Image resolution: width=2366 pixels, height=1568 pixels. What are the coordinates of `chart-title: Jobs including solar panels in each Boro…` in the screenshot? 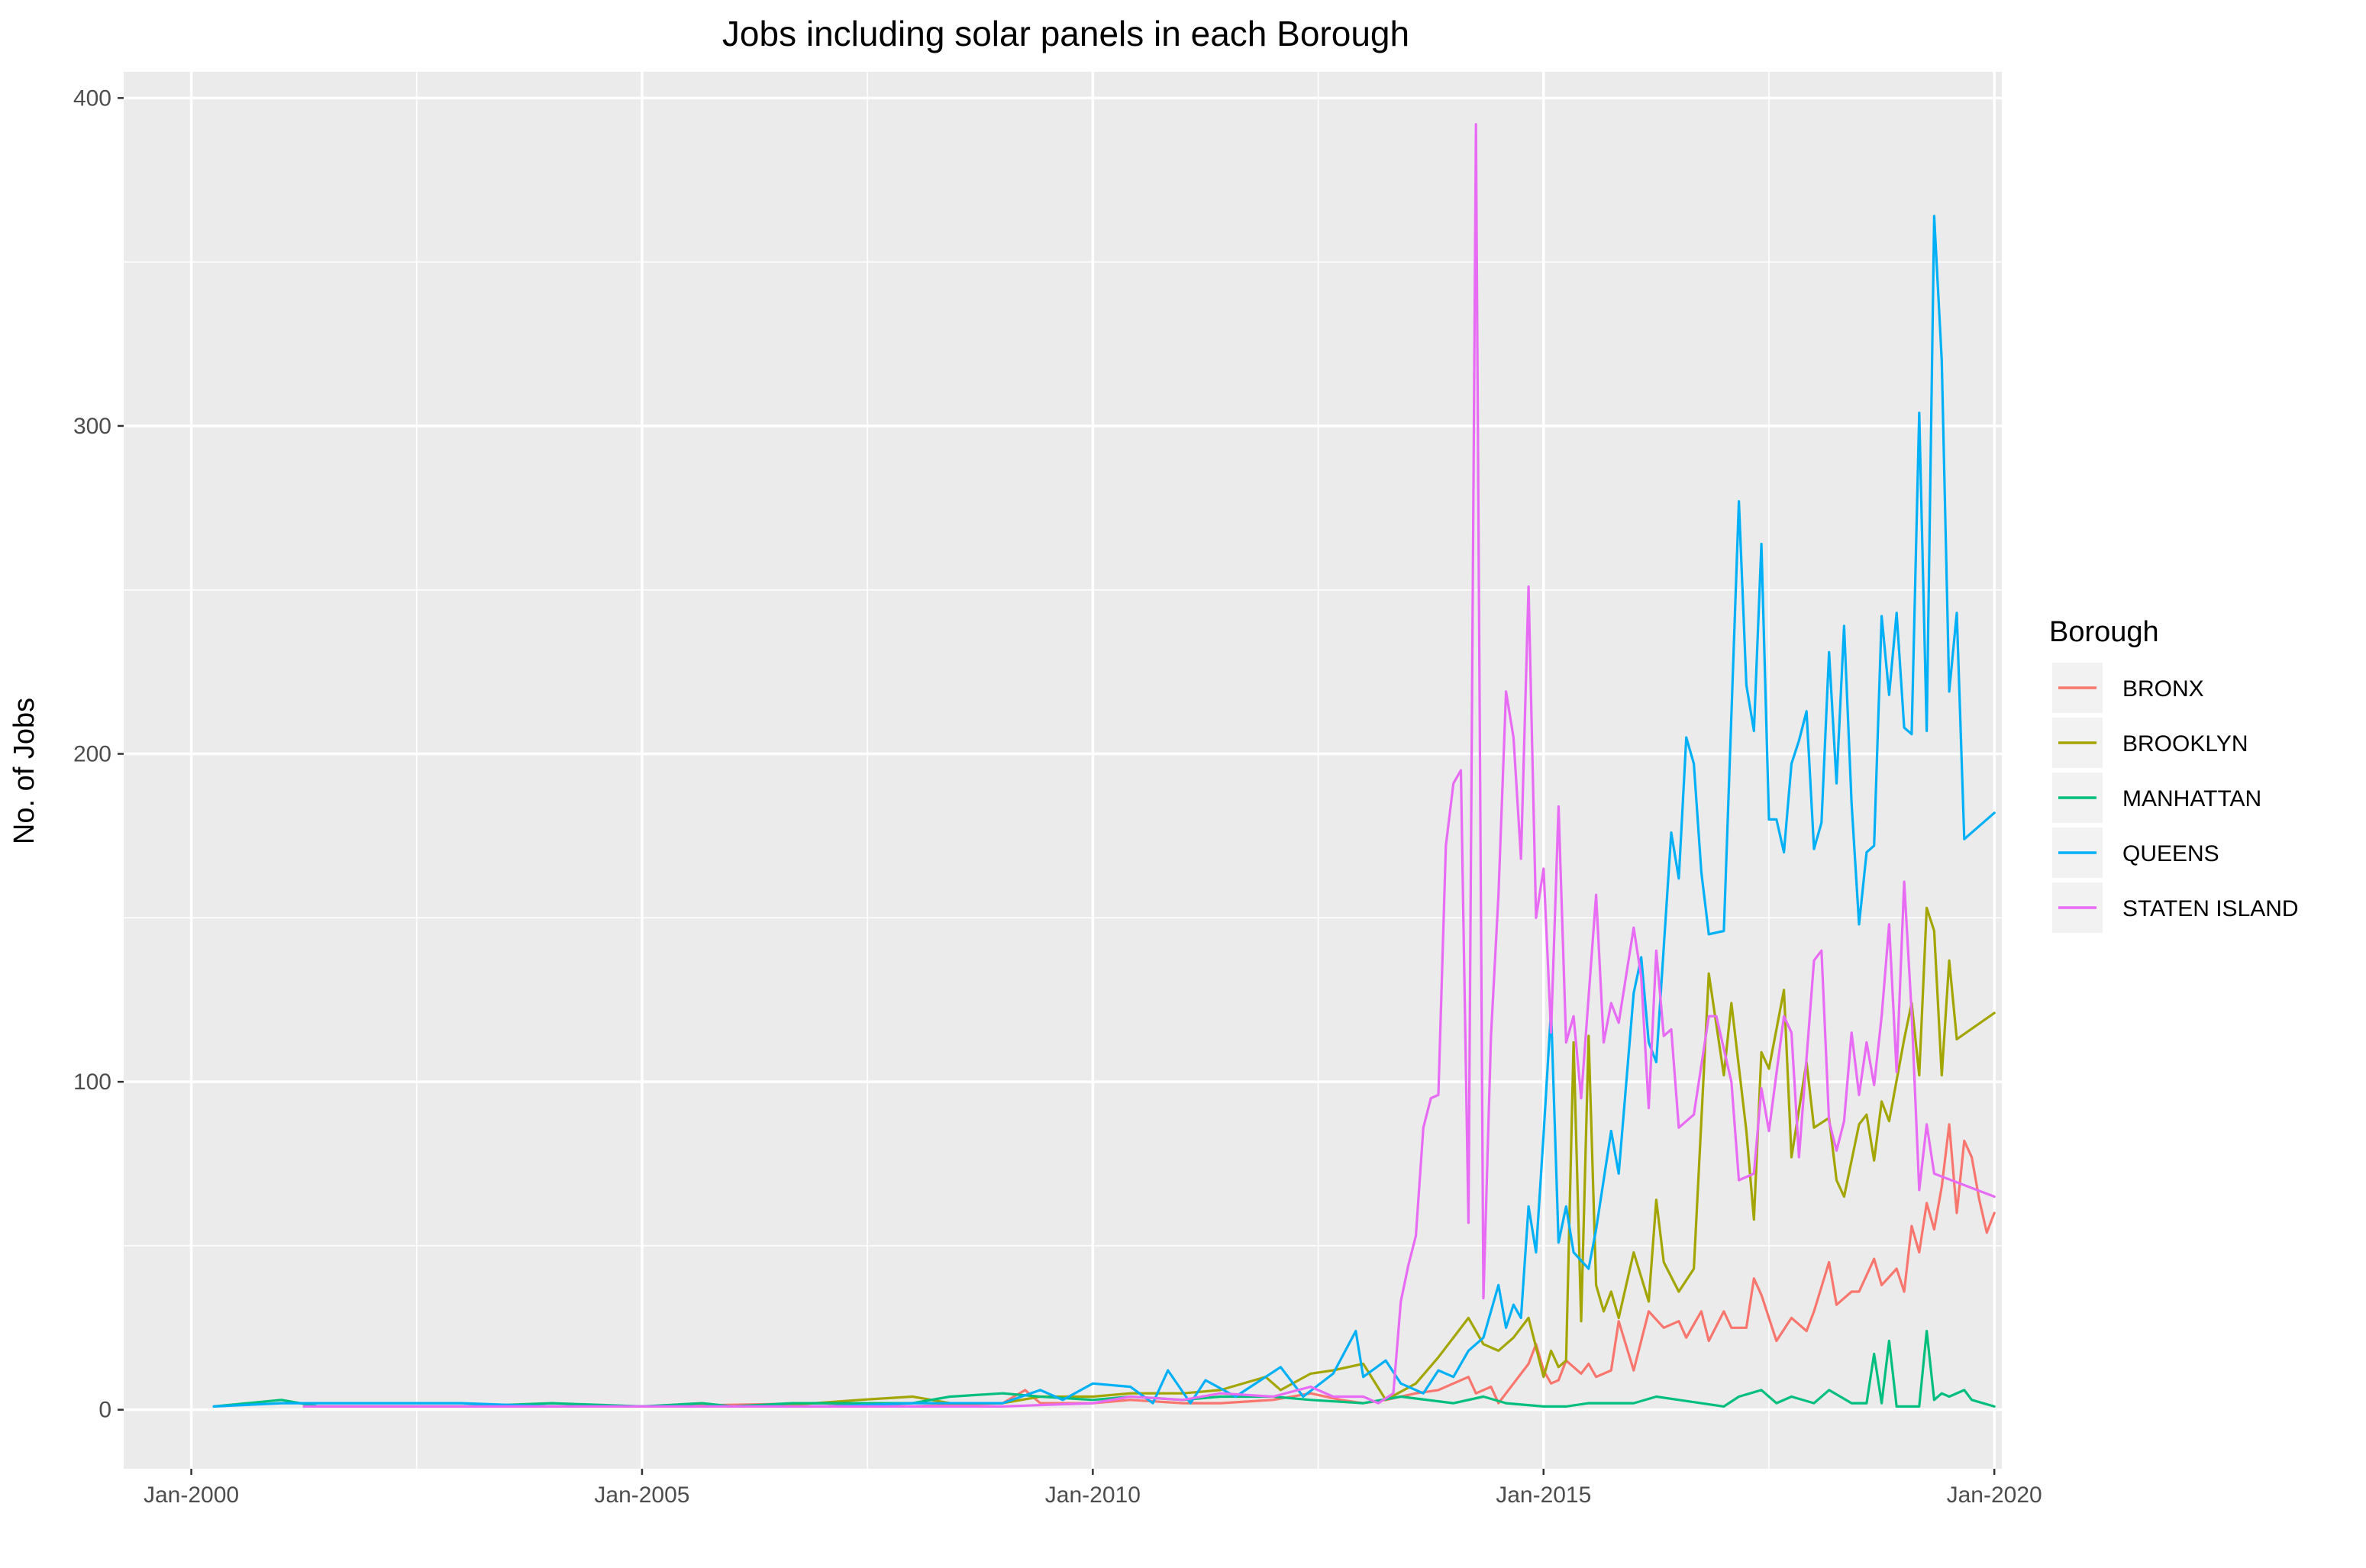 It's located at (1065, 33).